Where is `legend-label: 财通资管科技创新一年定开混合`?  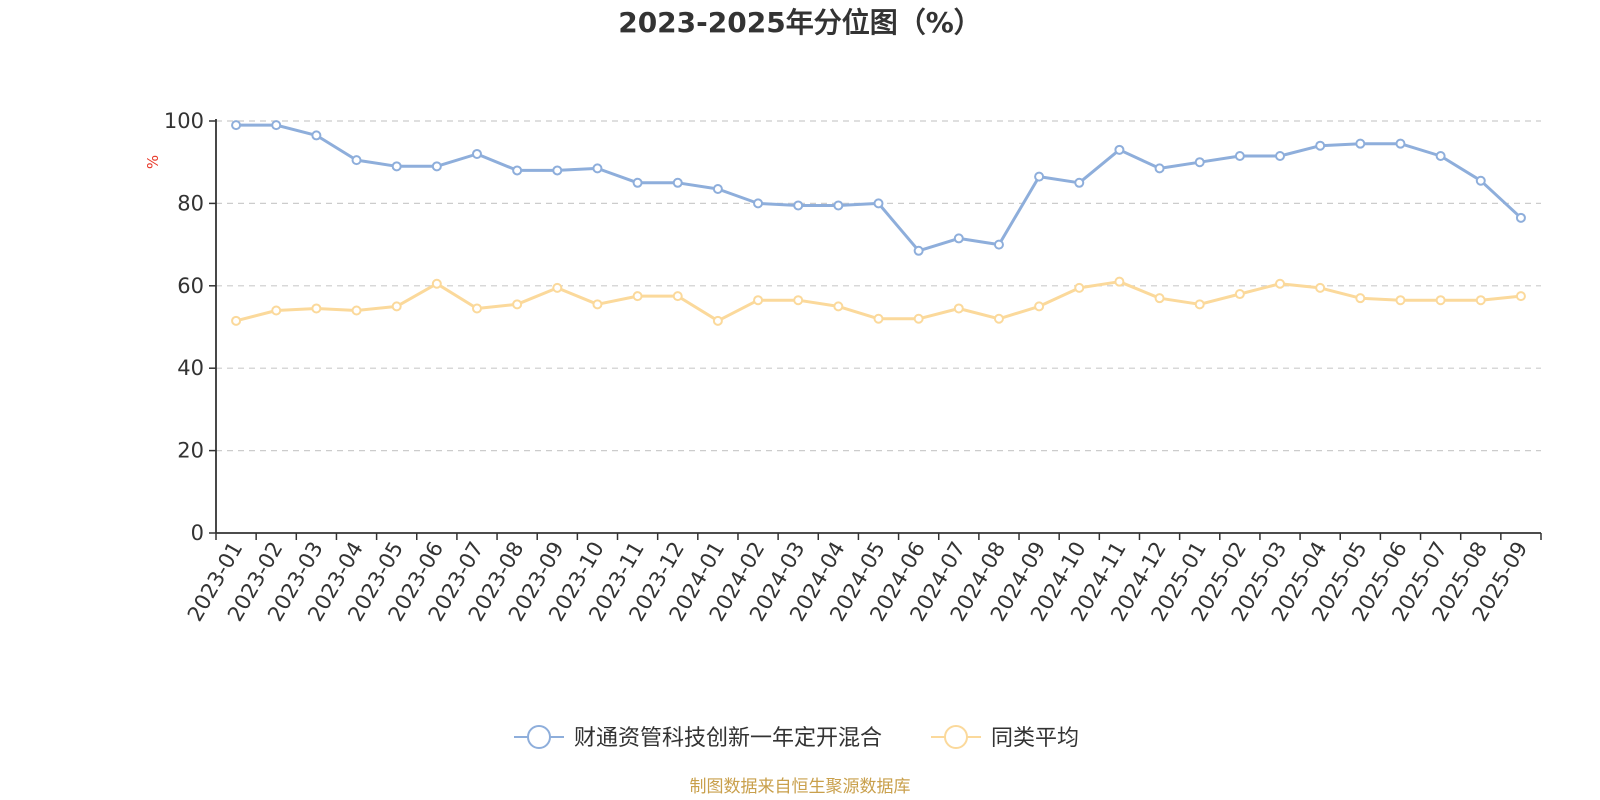 legend-label: 财通资管科技创新一年定开混合 is located at coordinates (728, 738).